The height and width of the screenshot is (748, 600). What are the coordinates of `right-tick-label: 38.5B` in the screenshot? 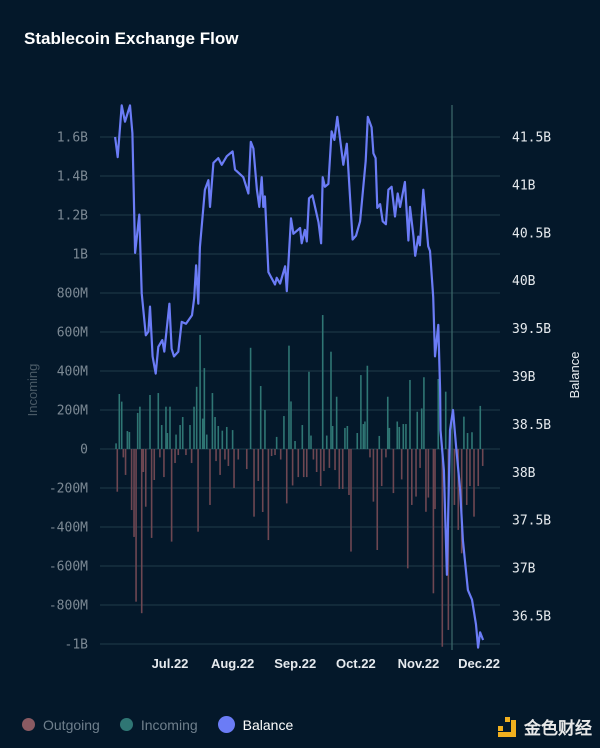 It's located at (531, 425).